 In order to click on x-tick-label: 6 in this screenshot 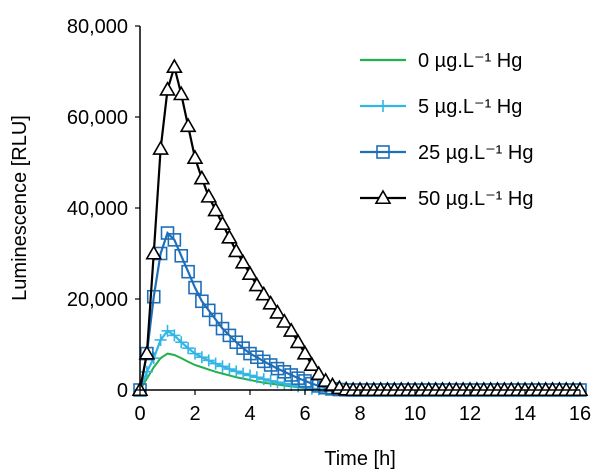, I will do `click(304, 414)`.